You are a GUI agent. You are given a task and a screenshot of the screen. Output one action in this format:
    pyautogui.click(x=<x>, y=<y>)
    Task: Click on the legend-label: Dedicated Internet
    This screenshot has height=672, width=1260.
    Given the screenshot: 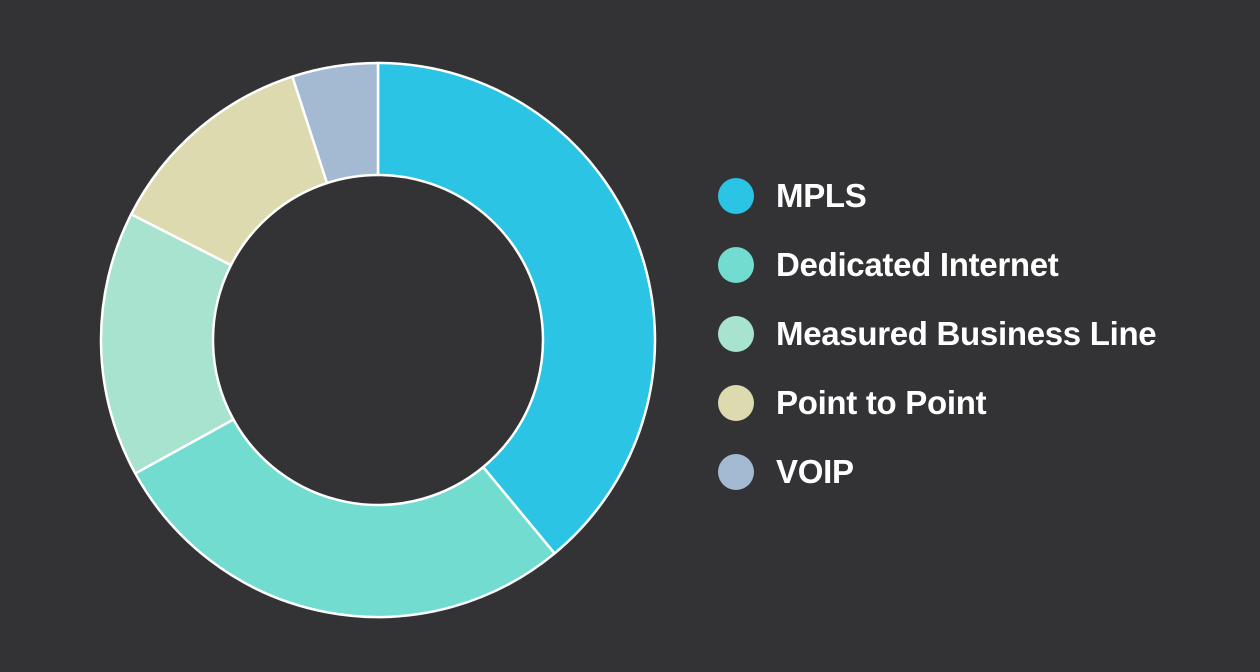 What is the action you would take?
    pyautogui.click(x=917, y=264)
    